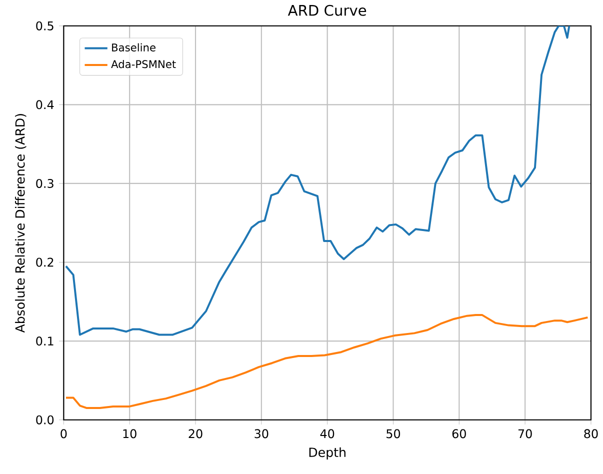 The width and height of the screenshot is (603, 474). What do you see at coordinates (129, 433) in the screenshot?
I see `x-tick-label: 10` at bounding box center [129, 433].